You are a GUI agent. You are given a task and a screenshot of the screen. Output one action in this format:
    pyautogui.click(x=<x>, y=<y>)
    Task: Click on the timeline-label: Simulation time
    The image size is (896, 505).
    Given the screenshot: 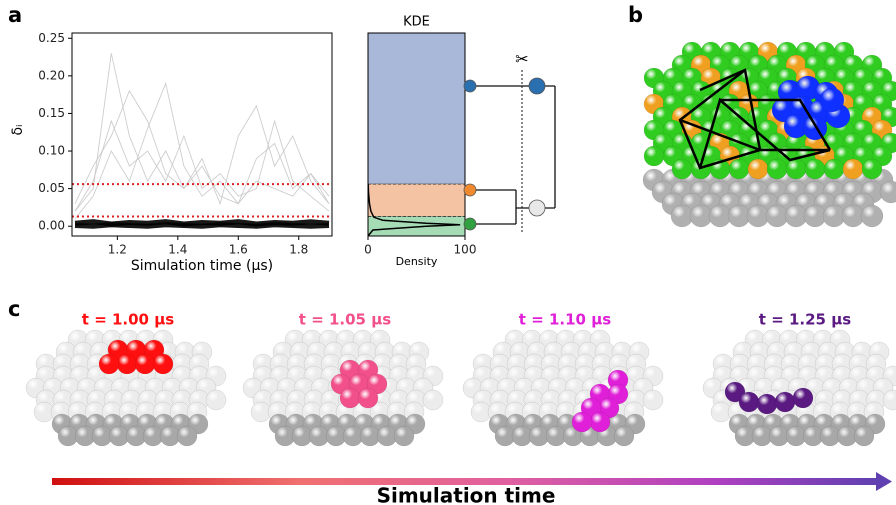 What is the action you would take?
    pyautogui.click(x=466, y=494)
    